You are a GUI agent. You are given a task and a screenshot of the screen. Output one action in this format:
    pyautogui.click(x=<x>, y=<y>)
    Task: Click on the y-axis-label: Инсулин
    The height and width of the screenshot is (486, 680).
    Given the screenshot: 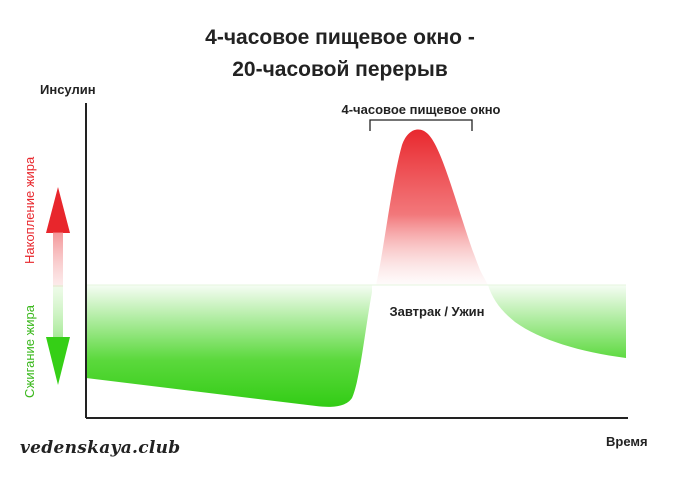 What is the action you would take?
    pyautogui.click(x=68, y=89)
    